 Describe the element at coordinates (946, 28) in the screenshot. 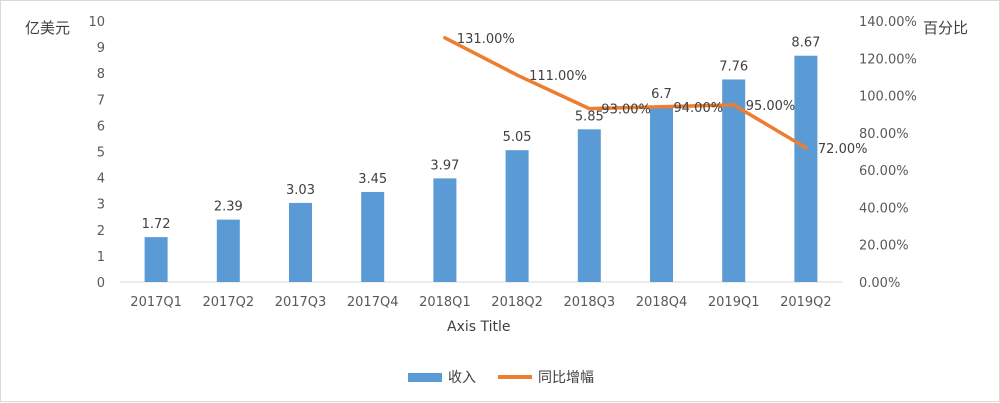

I see `y-axis-right-title: 百分比` at that location.